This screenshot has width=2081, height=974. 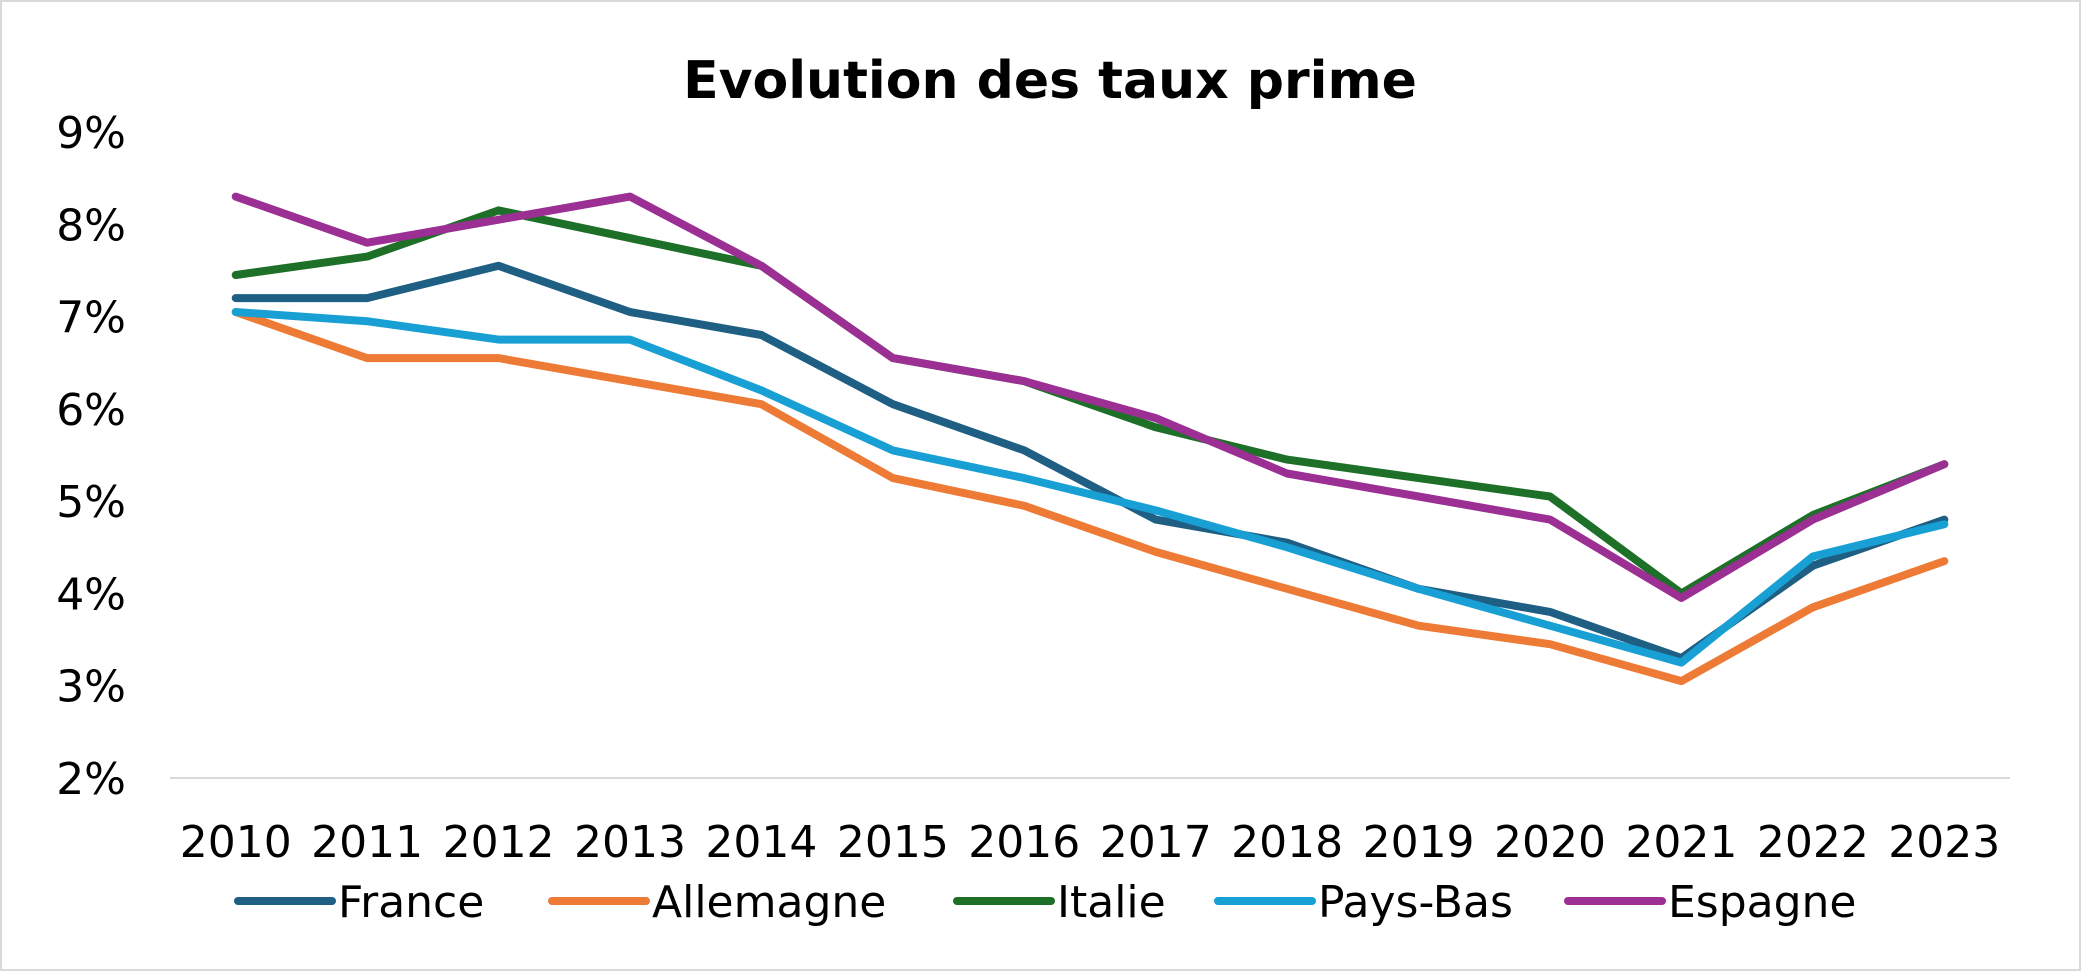 I want to click on legend-item: Italie, so click(x=1059, y=902).